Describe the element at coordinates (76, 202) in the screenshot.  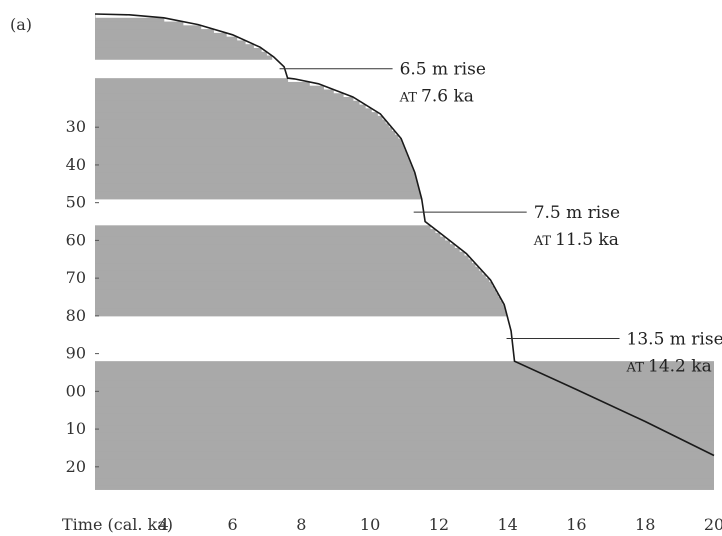
I see `y-tick-label: 50` at that location.